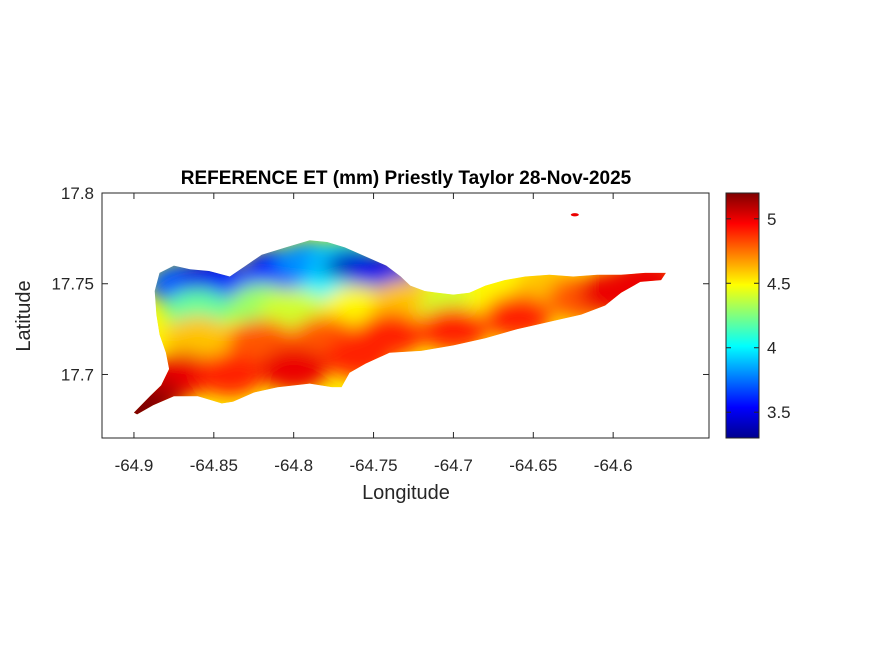 Image resolution: width=875 pixels, height=656 pixels. Describe the element at coordinates (72, 284) in the screenshot. I see `y-tick-label: 17.75` at that location.